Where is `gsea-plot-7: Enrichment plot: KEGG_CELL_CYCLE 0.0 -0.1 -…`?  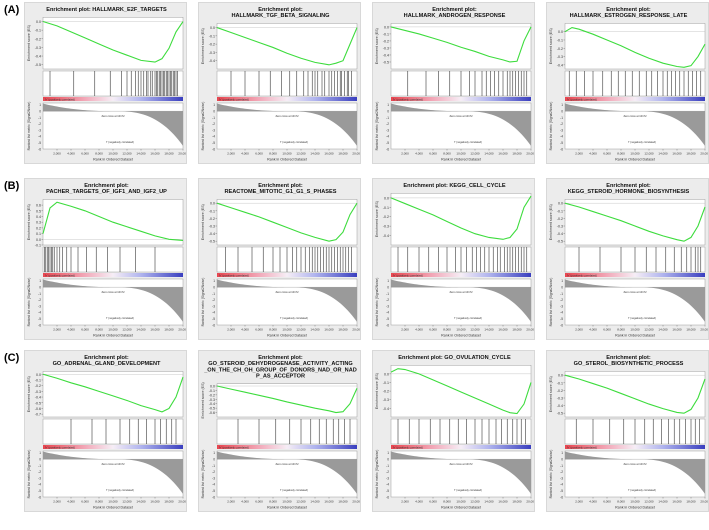 gsea-plot-7: Enrichment plot: KEGG_CELL_CYCLE 0.0 -0.1 -… is located at coordinates (453, 259).